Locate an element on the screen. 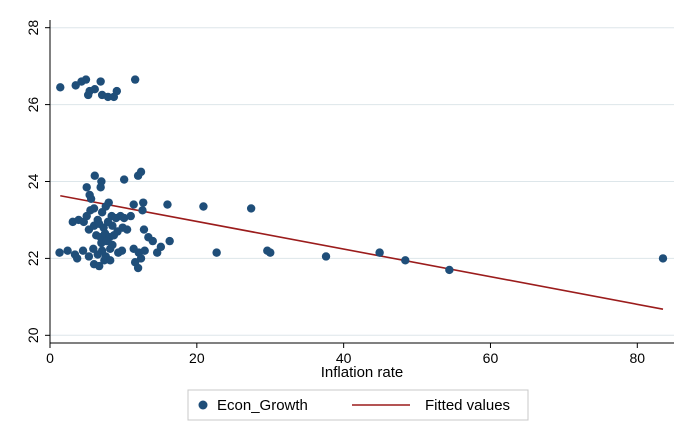 The width and height of the screenshot is (685, 428). x-tick-label-2: 40 is located at coordinates (344, 358).